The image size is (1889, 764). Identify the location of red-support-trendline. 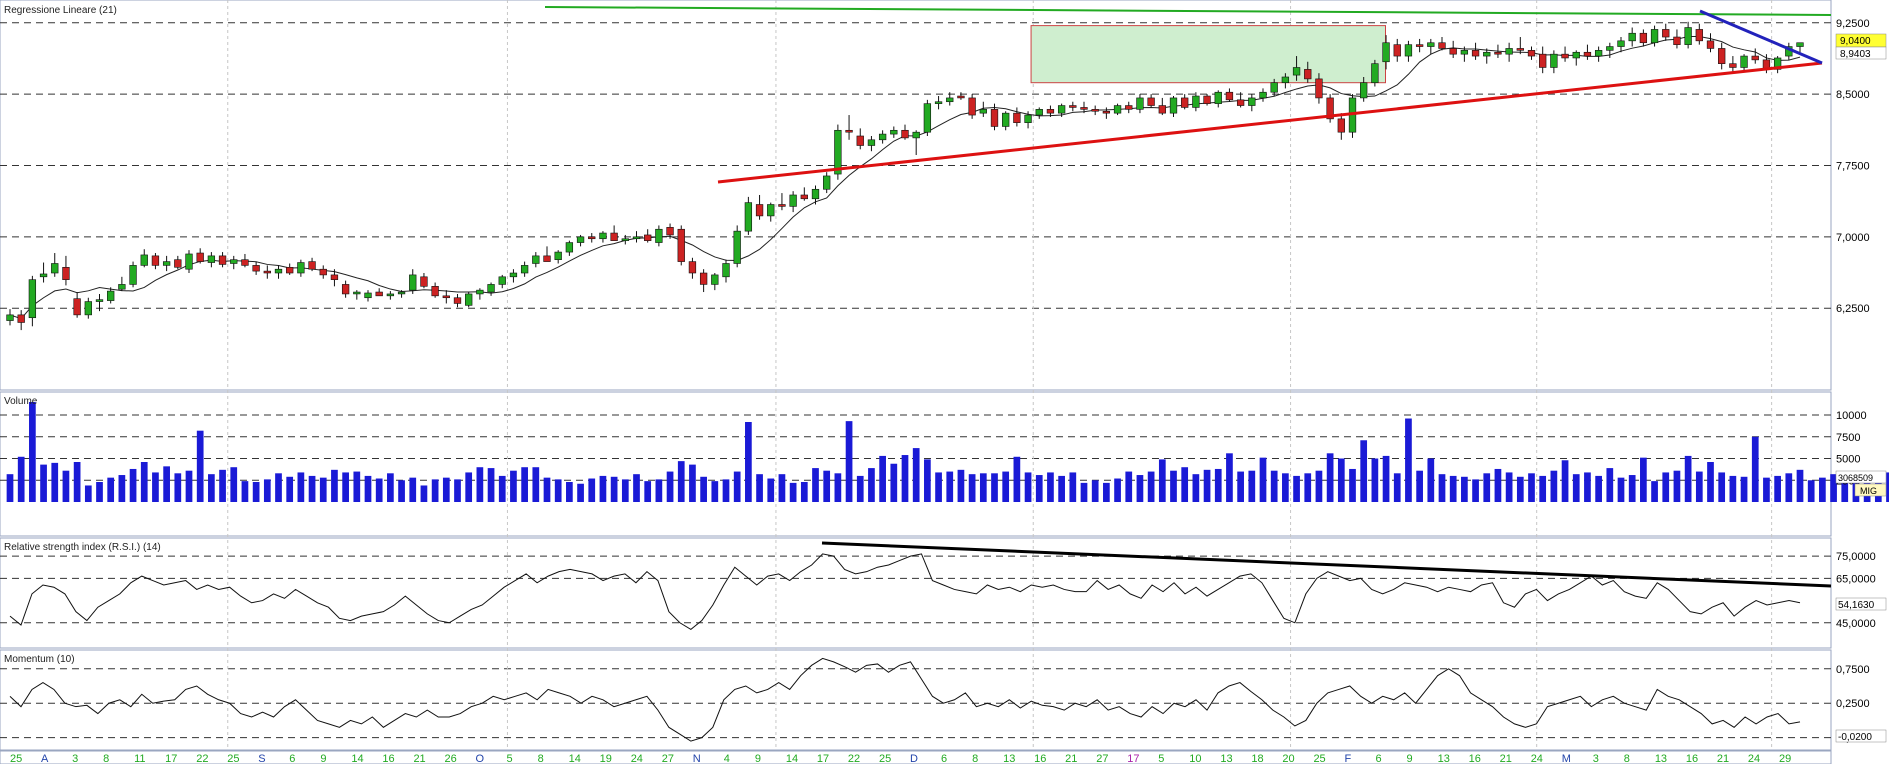
(1270, 122).